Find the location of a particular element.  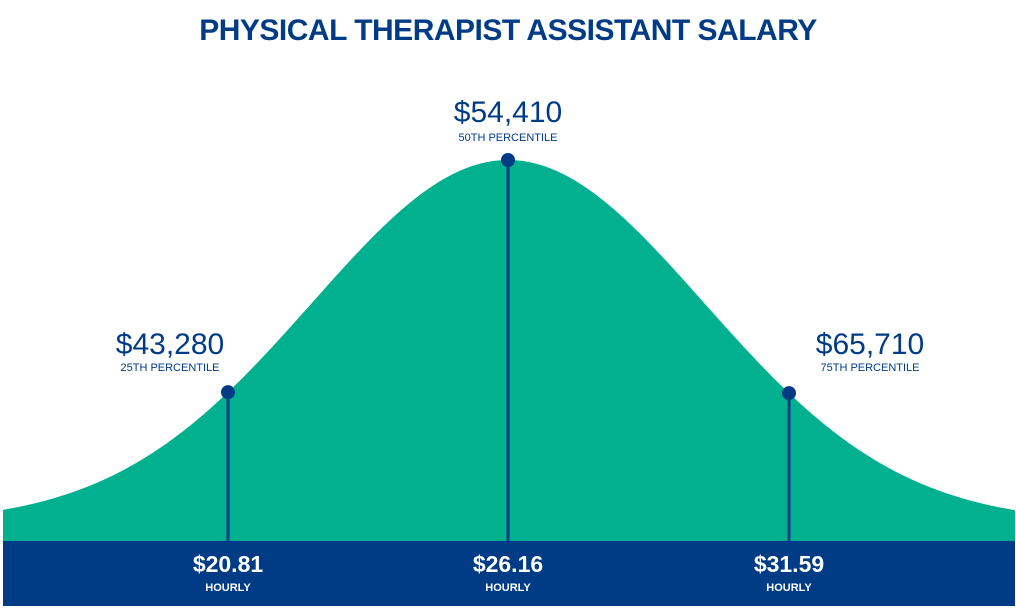

marker-50th-percentile: $54,410 50TH PERCENTILE $26.16 HOURLY is located at coordinates (508, 345).